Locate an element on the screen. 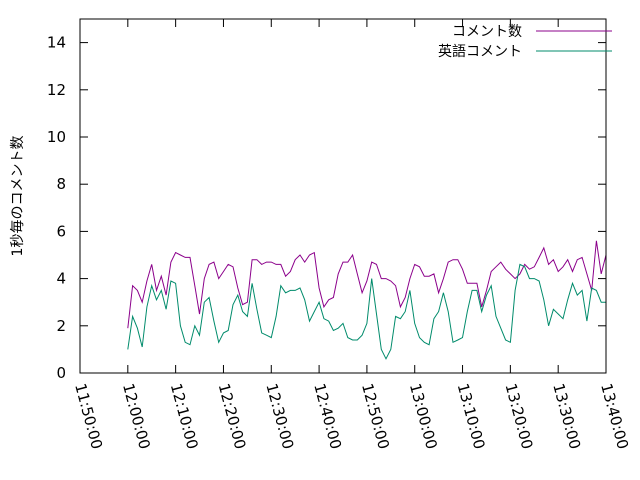 The image size is (640, 480). x-tick-label: 13:30:00 is located at coordinates (566, 416).